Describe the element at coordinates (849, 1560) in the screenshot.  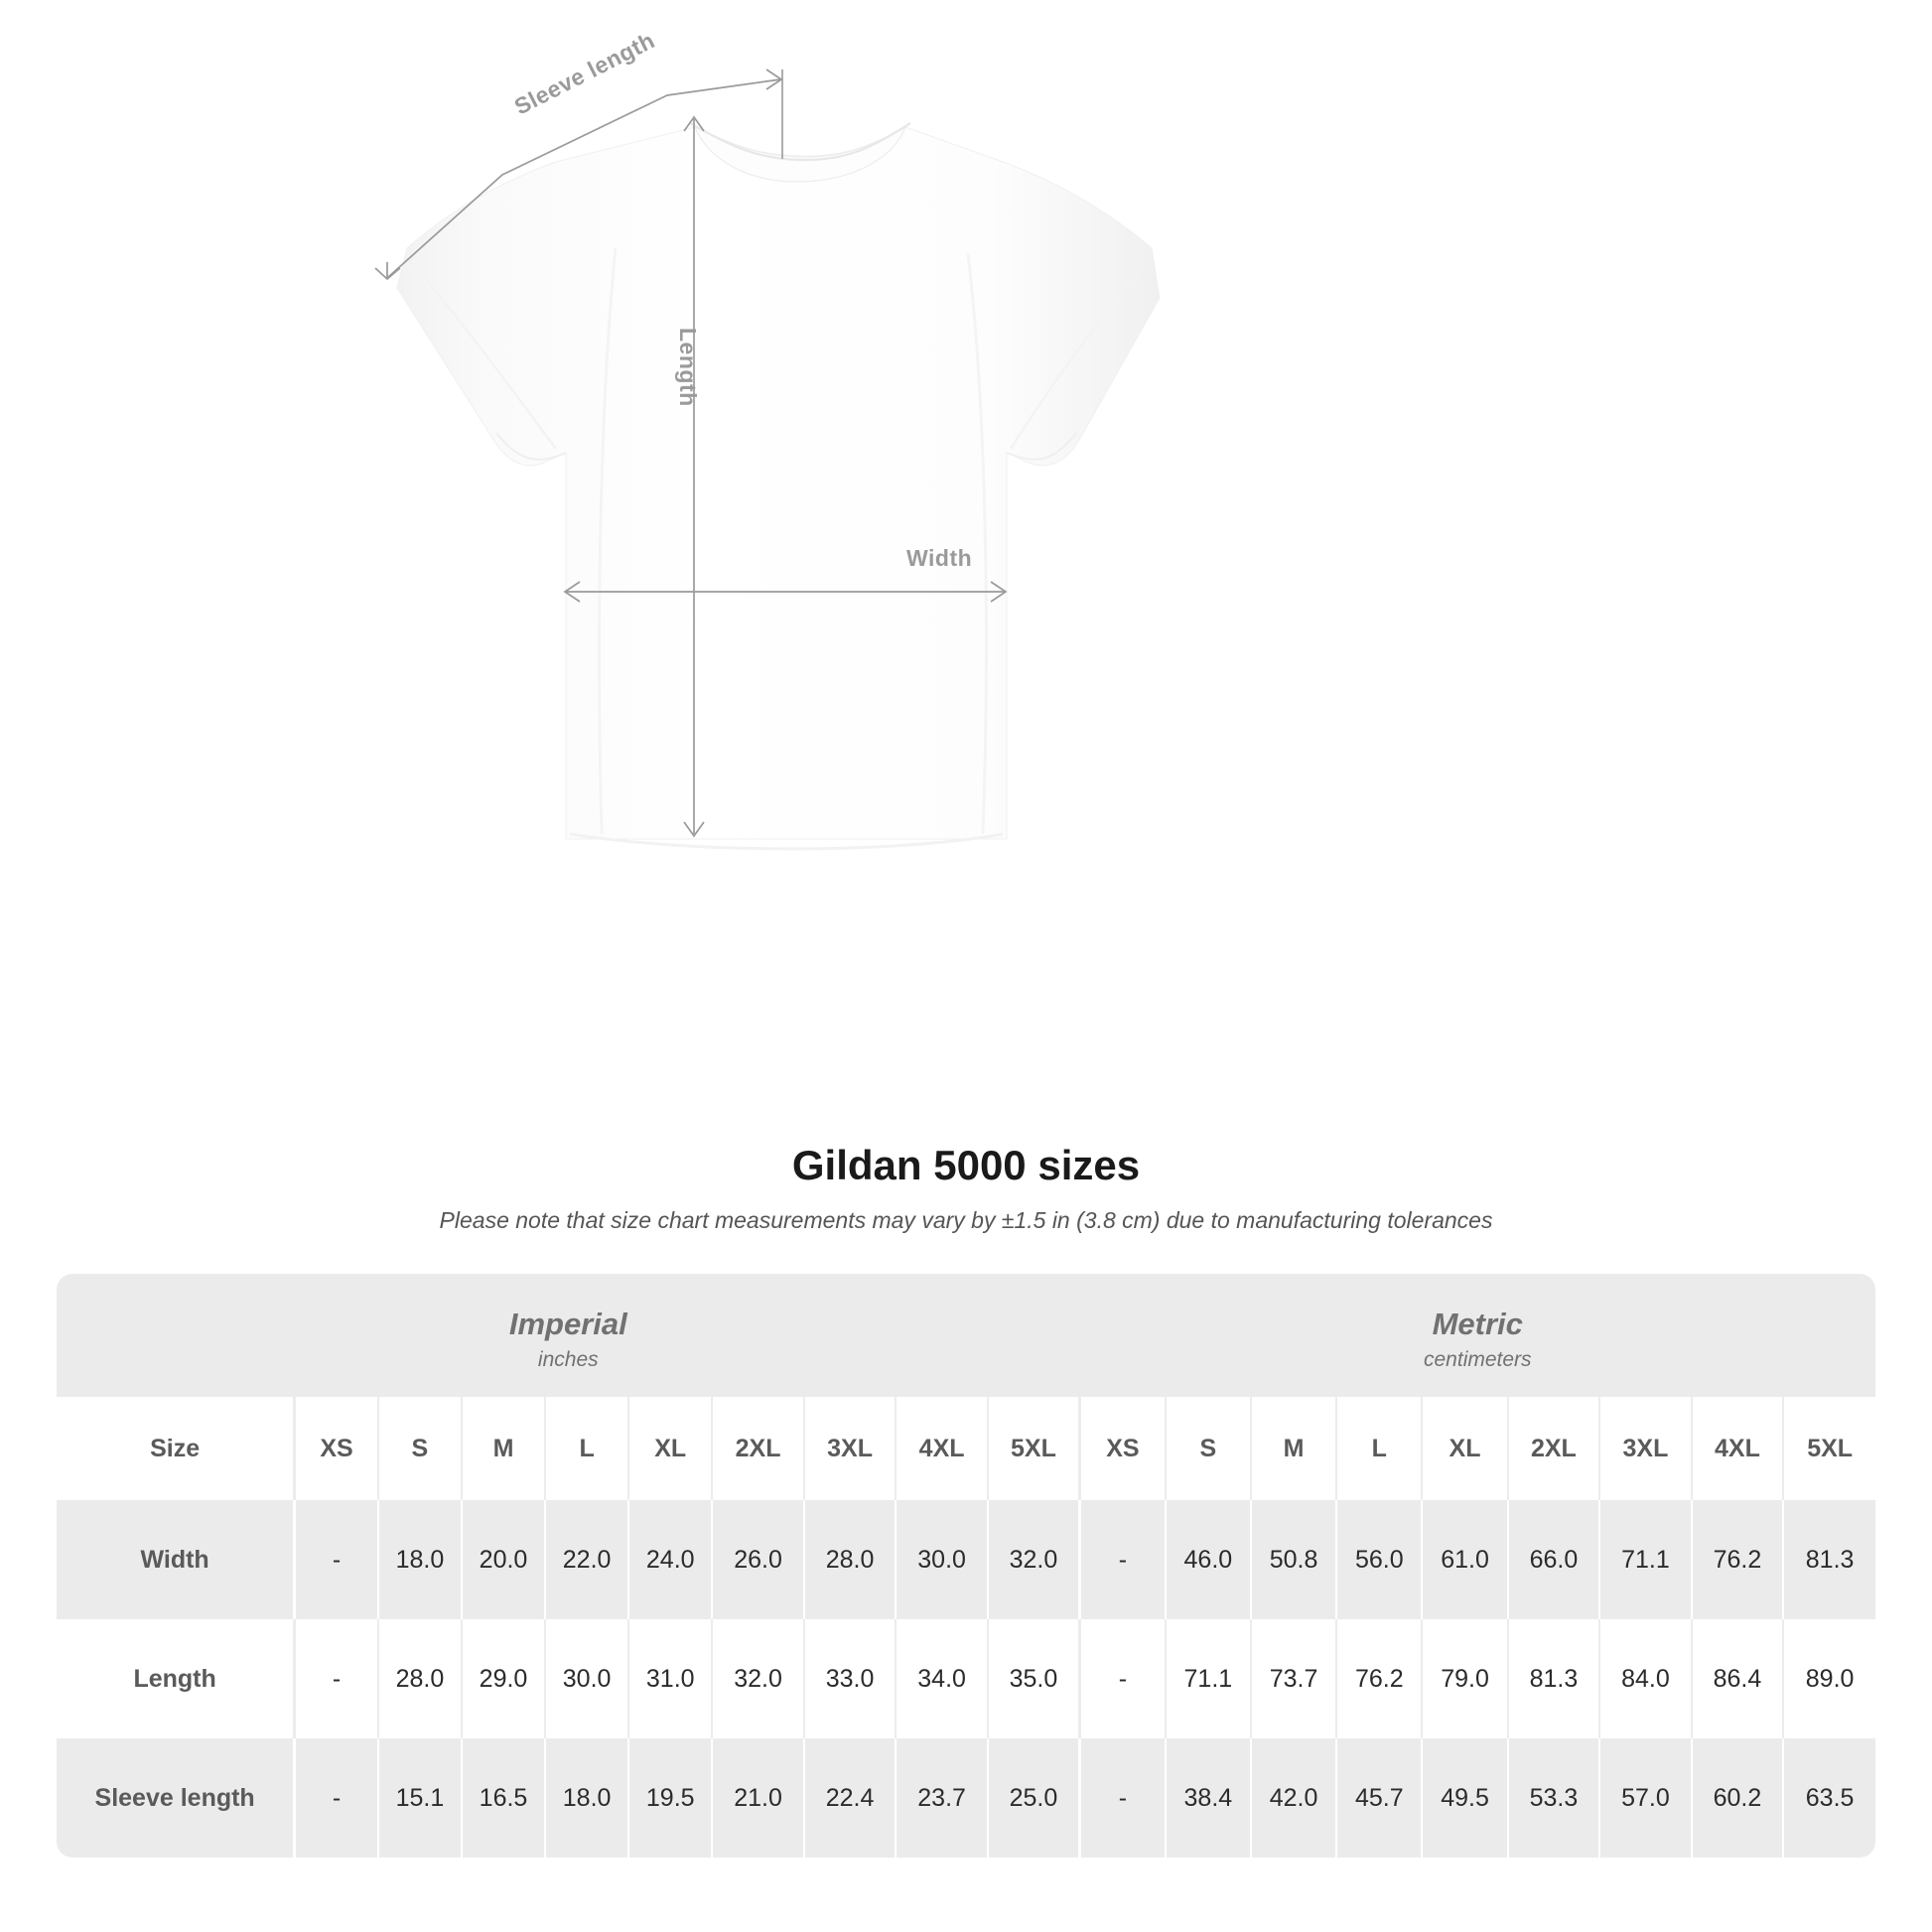
I see `cell-width-imperial-3xl: 28.0` at that location.